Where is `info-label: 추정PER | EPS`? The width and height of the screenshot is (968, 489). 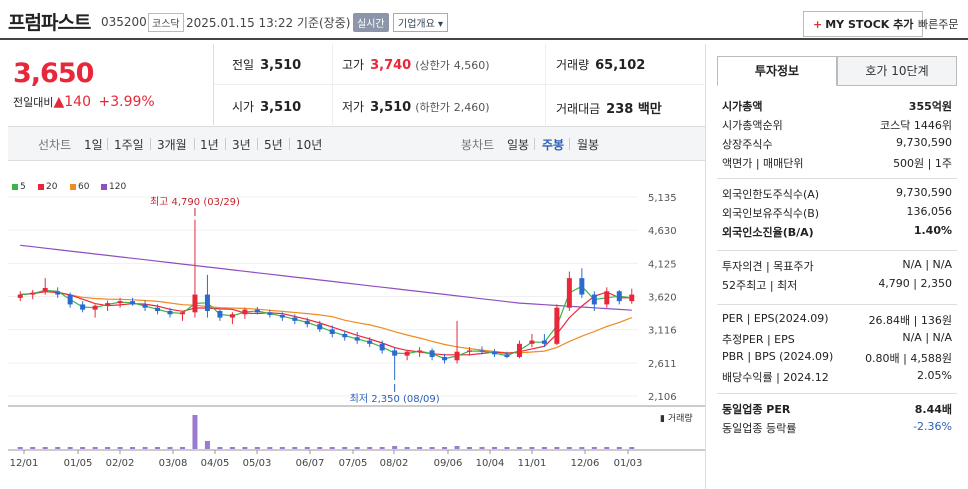
info-label: 추정PER | EPS is located at coordinates (758, 339).